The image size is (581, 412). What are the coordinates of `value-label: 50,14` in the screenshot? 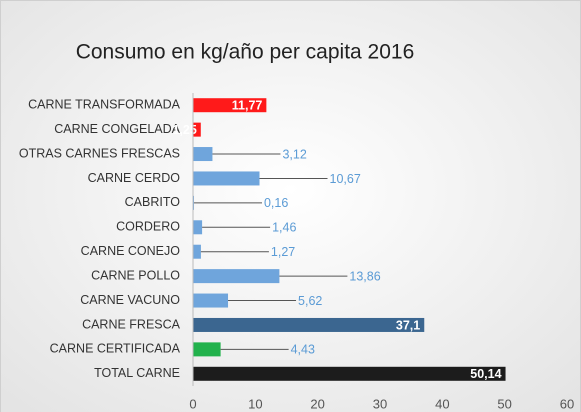 It's located at (485, 374).